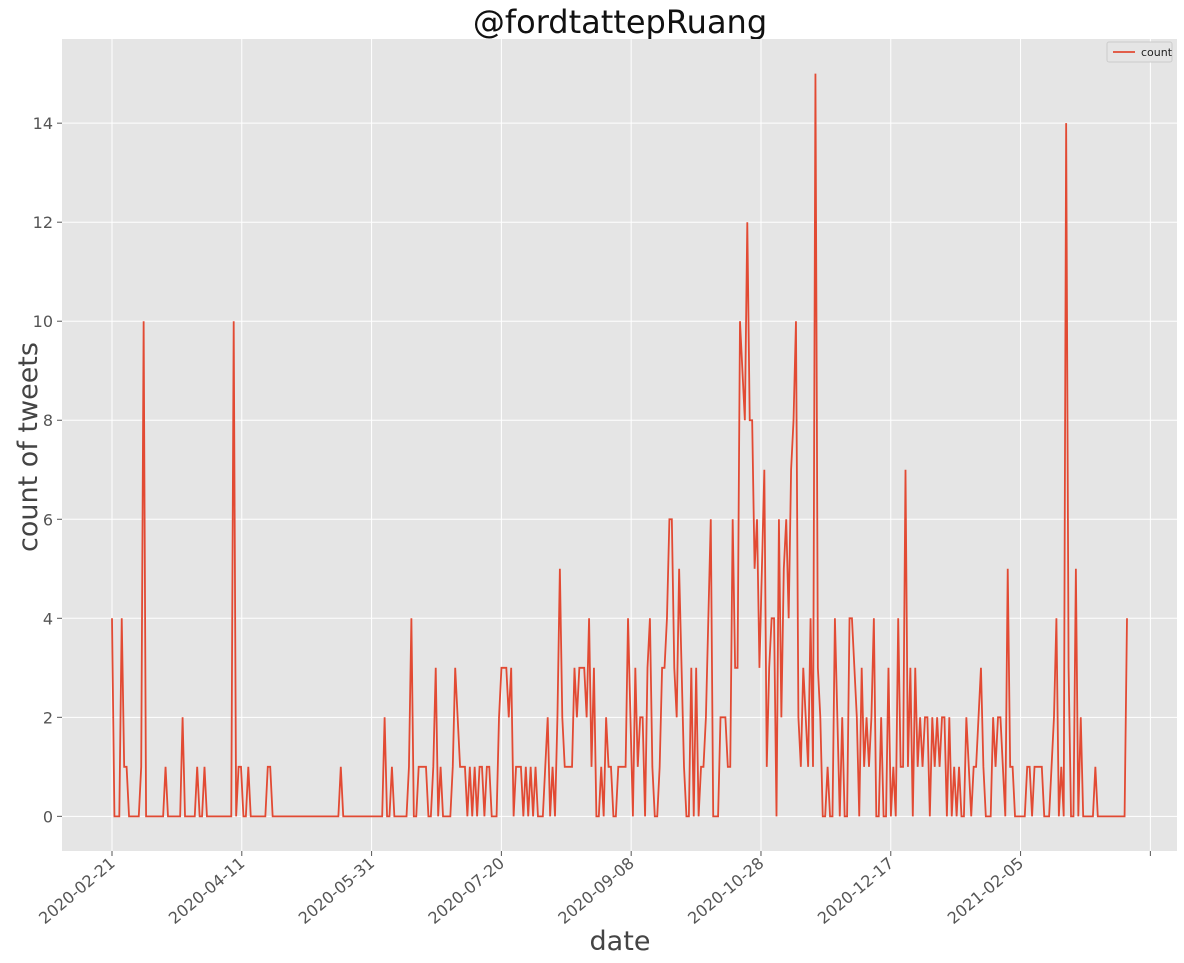 The image size is (1184, 963). Describe the element at coordinates (48, 618) in the screenshot. I see `y-tick-label: 4` at that location.